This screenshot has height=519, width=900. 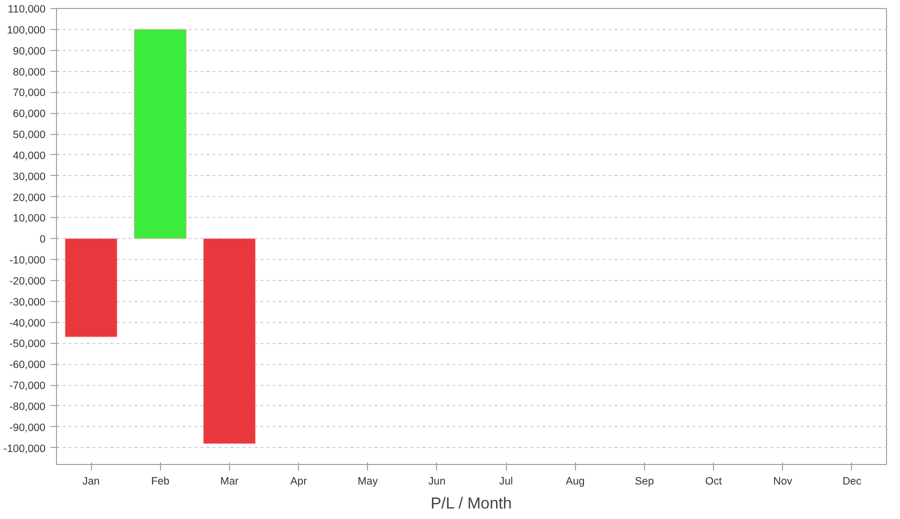 What do you see at coordinates (29, 198) in the screenshot?
I see `y-tick-label: 20,000` at bounding box center [29, 198].